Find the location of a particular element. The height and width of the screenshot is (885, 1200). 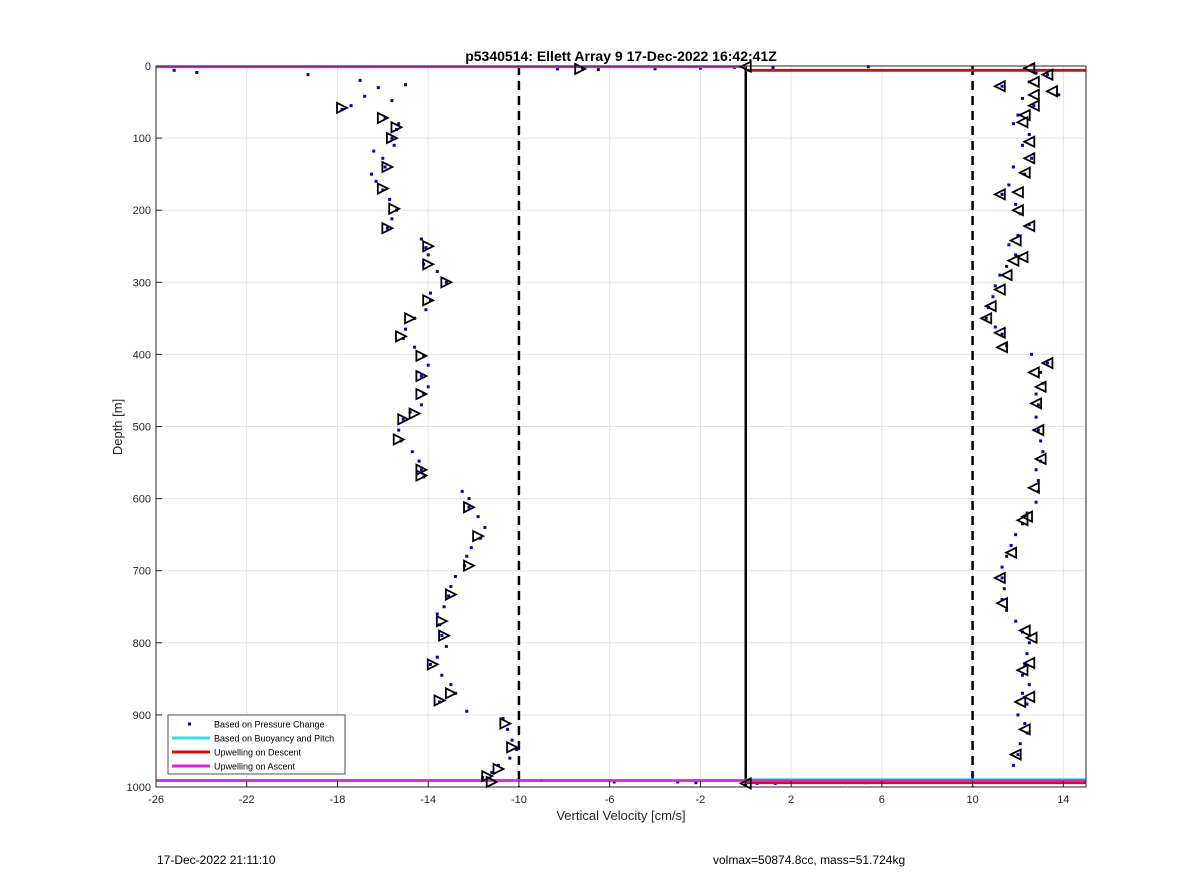

x-axis-label: Vertical Velocity [cm/s] is located at coordinates (620, 815).